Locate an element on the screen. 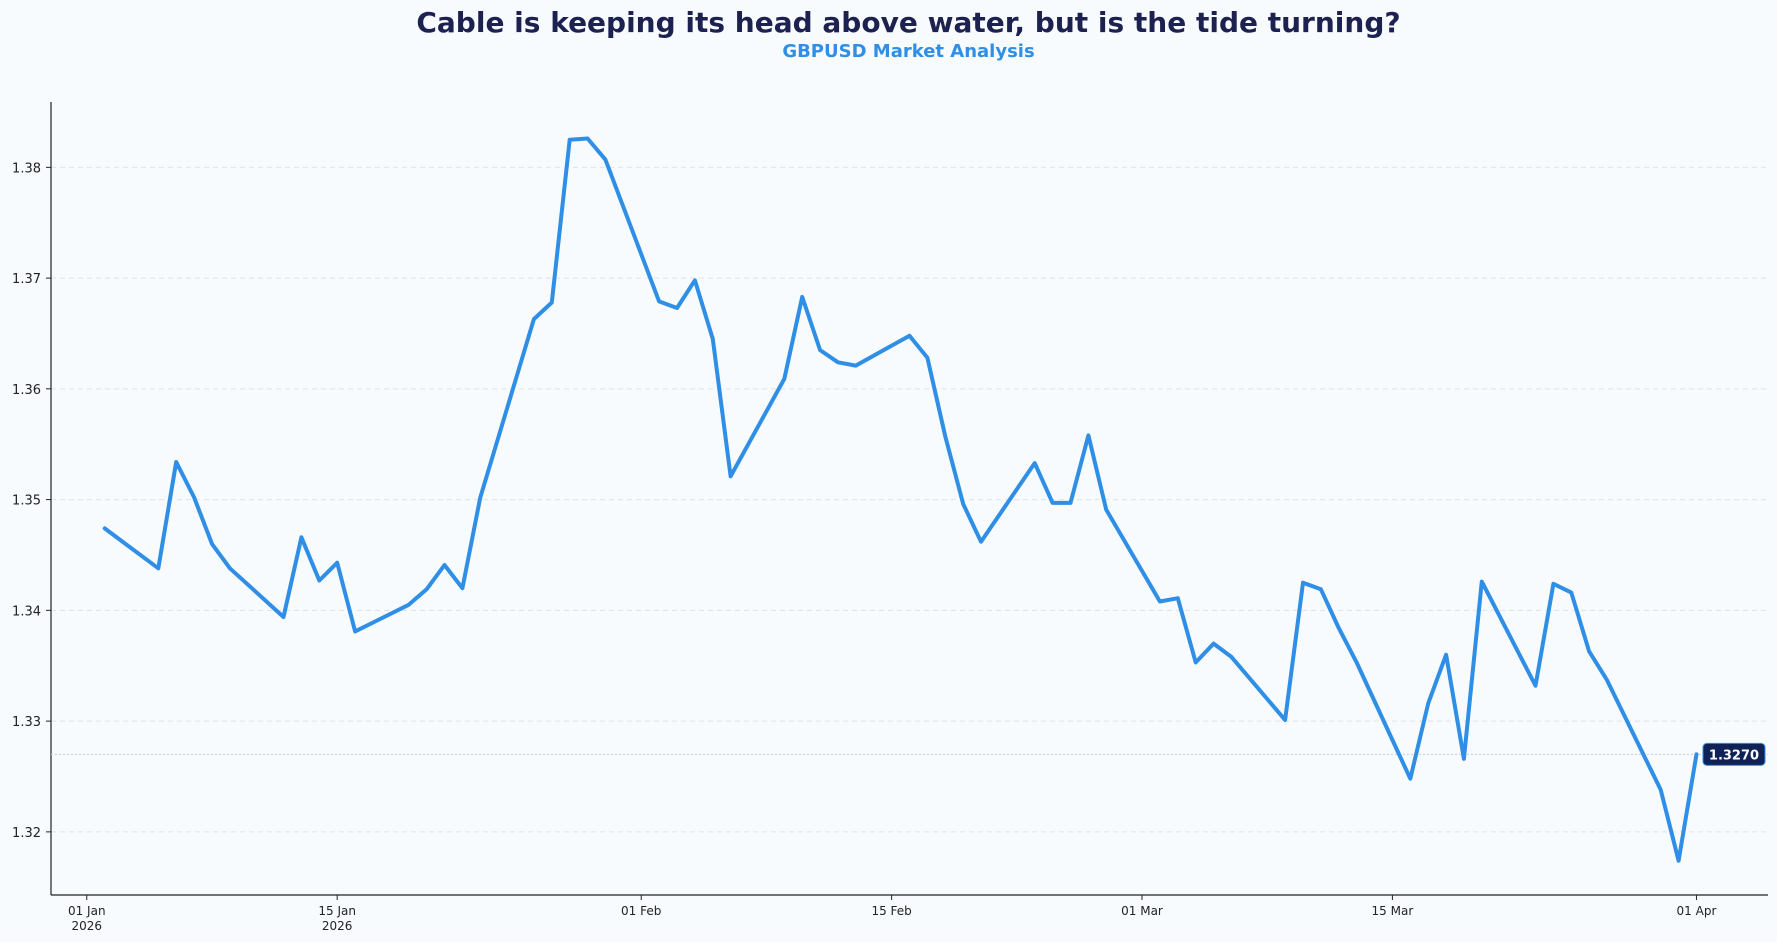  x-tick-label: 15 Mar is located at coordinates (1393, 911).